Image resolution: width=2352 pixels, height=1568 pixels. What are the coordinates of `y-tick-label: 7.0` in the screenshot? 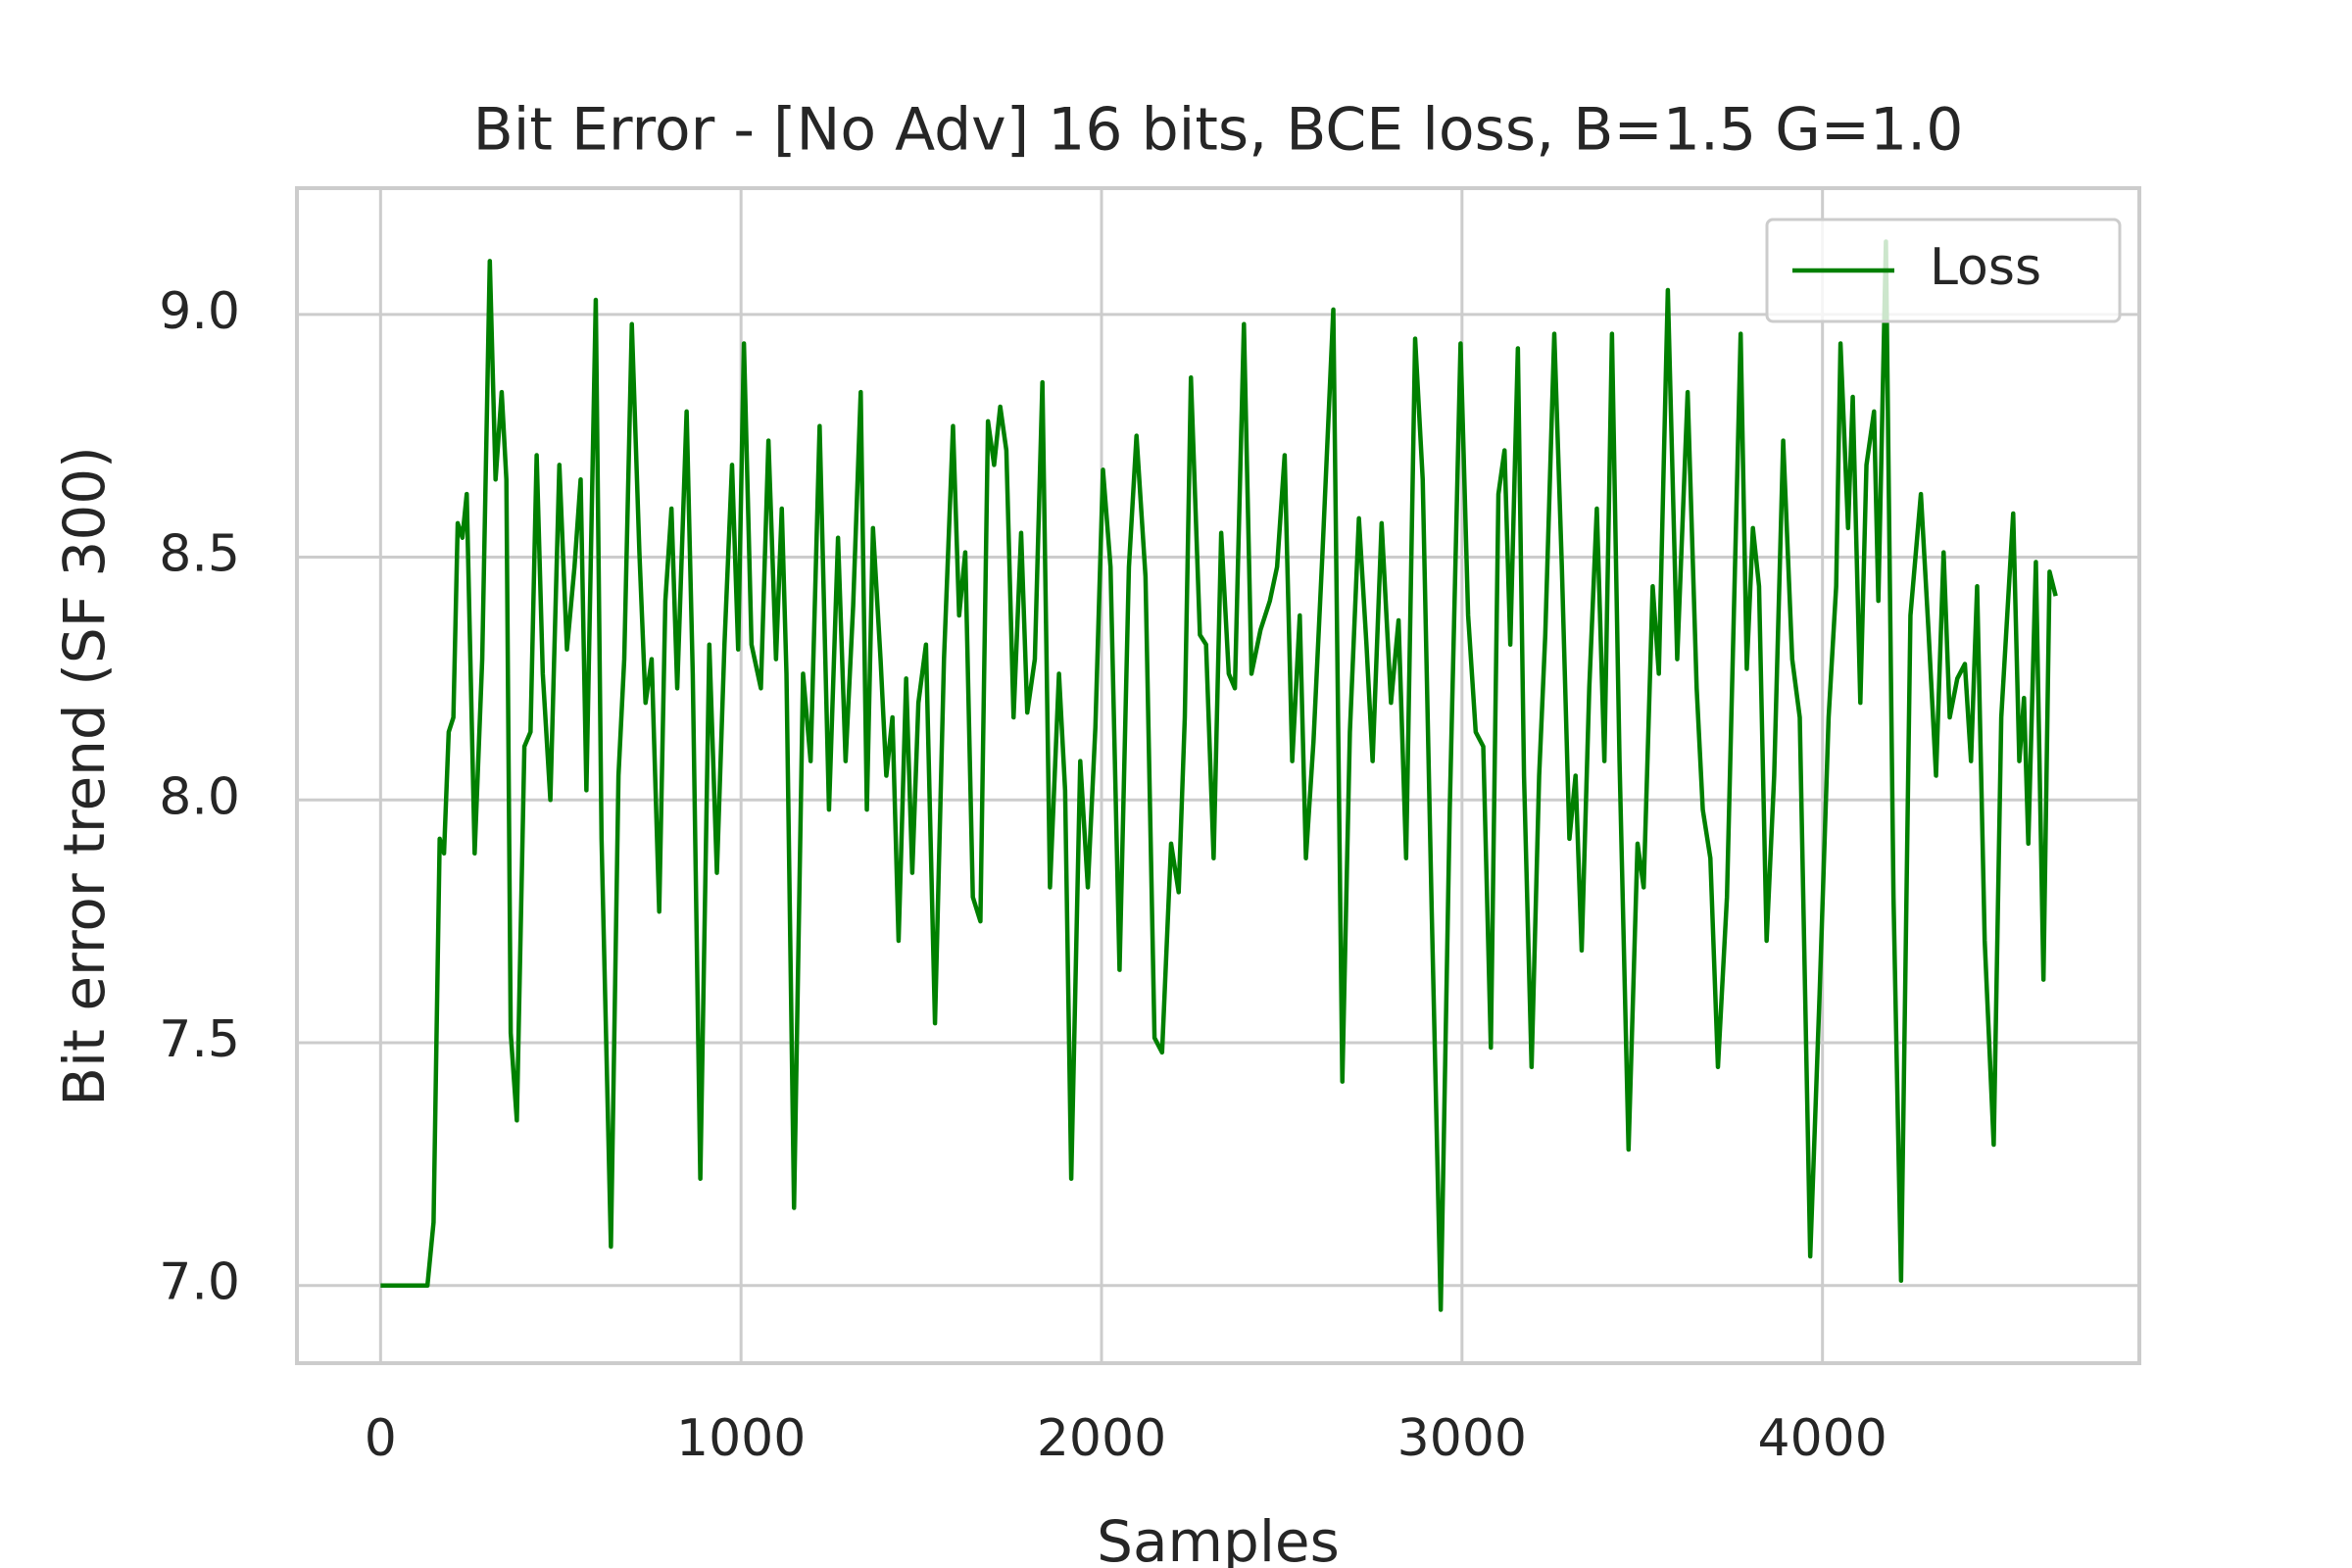 It's located at (199, 1282).